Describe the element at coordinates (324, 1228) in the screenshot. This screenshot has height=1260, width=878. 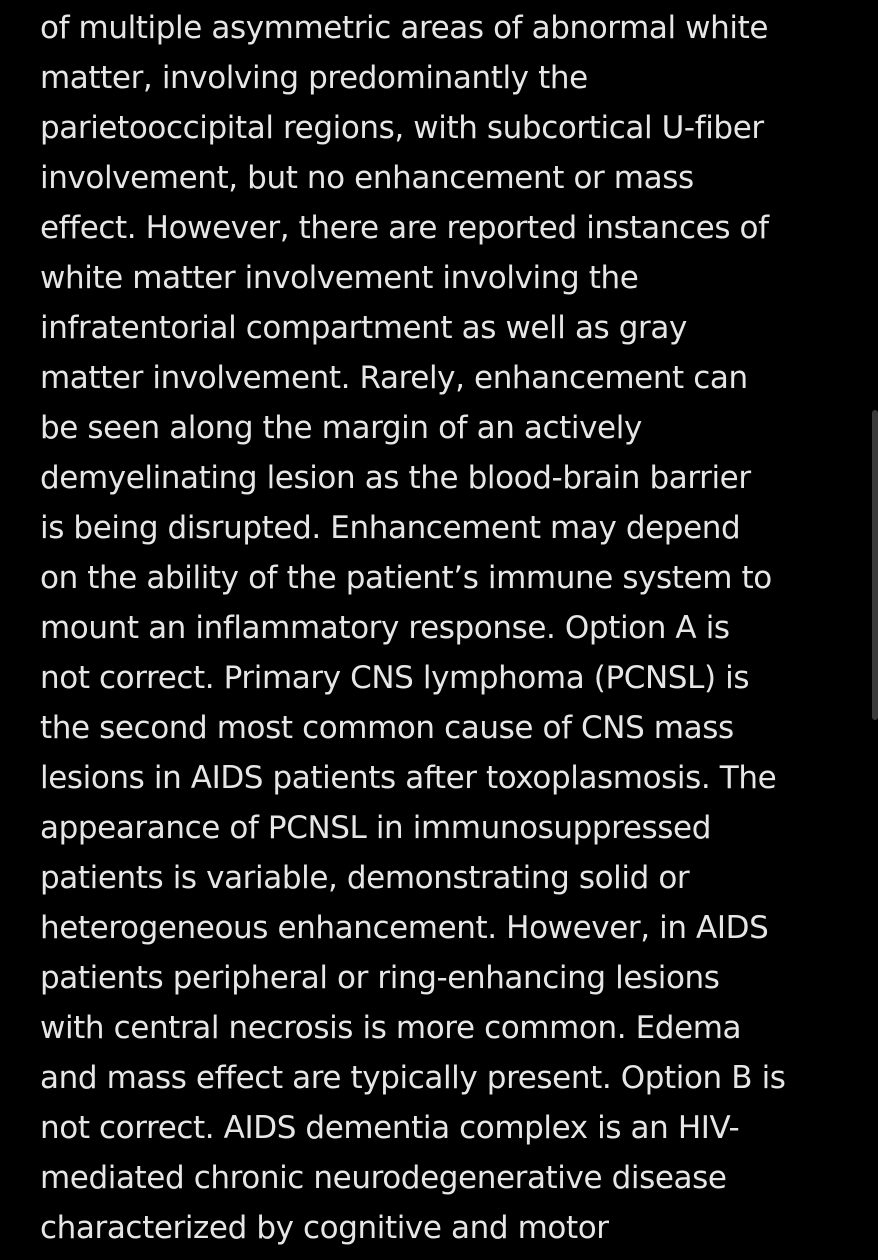
I see `text-line: characterized by cognitive and motor` at that location.